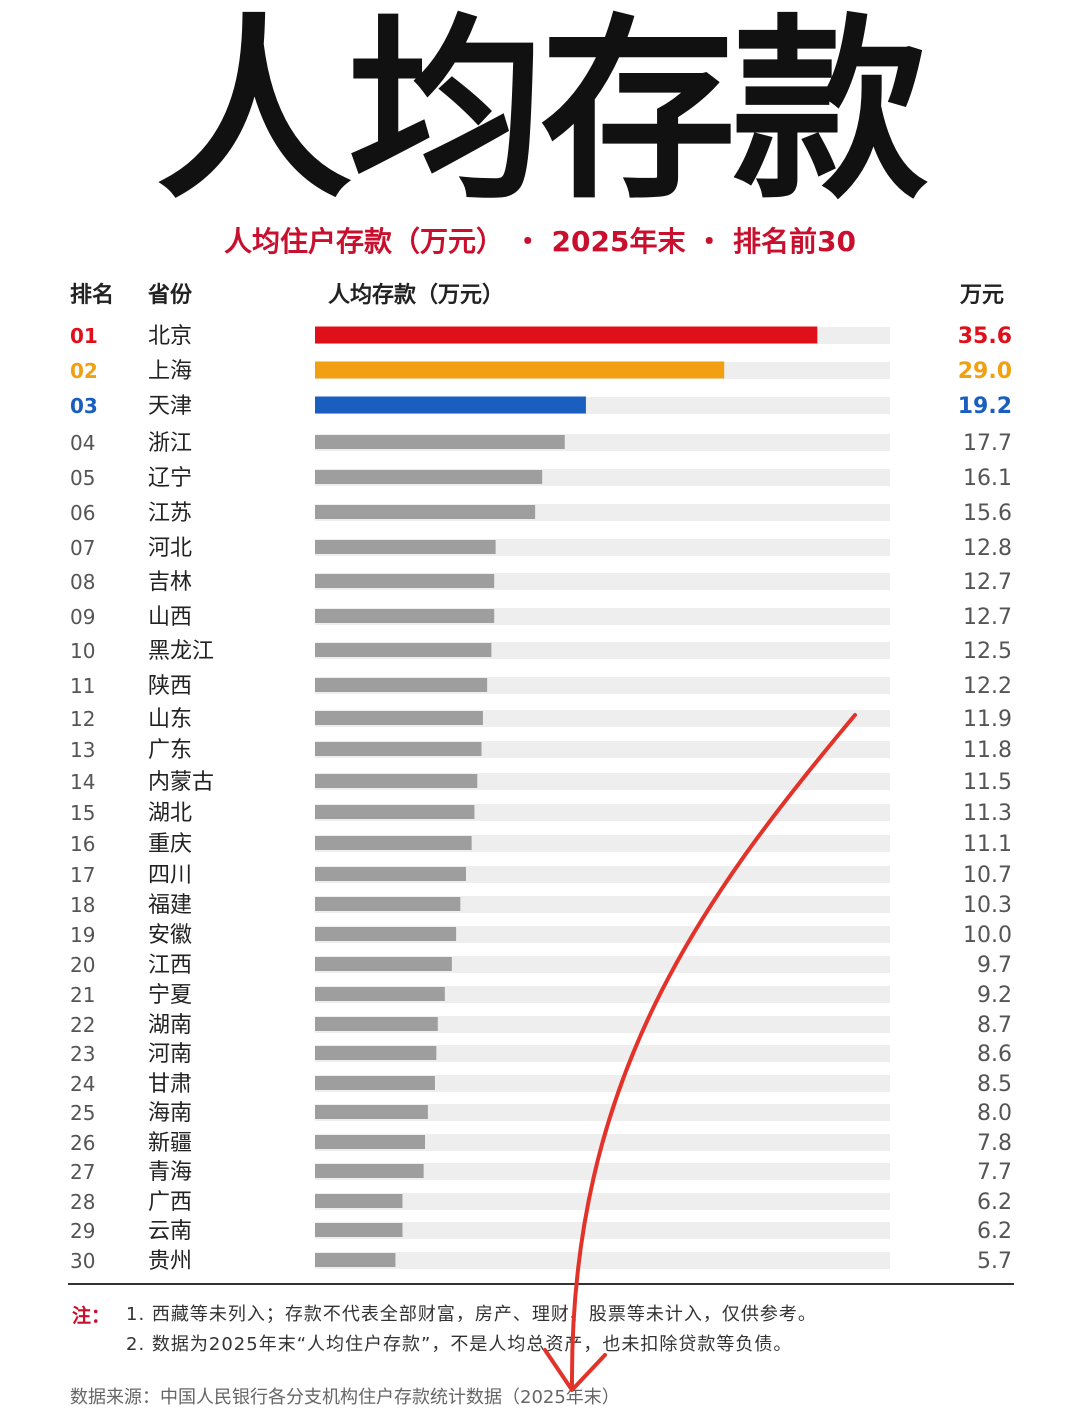  I want to click on value-label-22: 8.7, so click(994, 1025).